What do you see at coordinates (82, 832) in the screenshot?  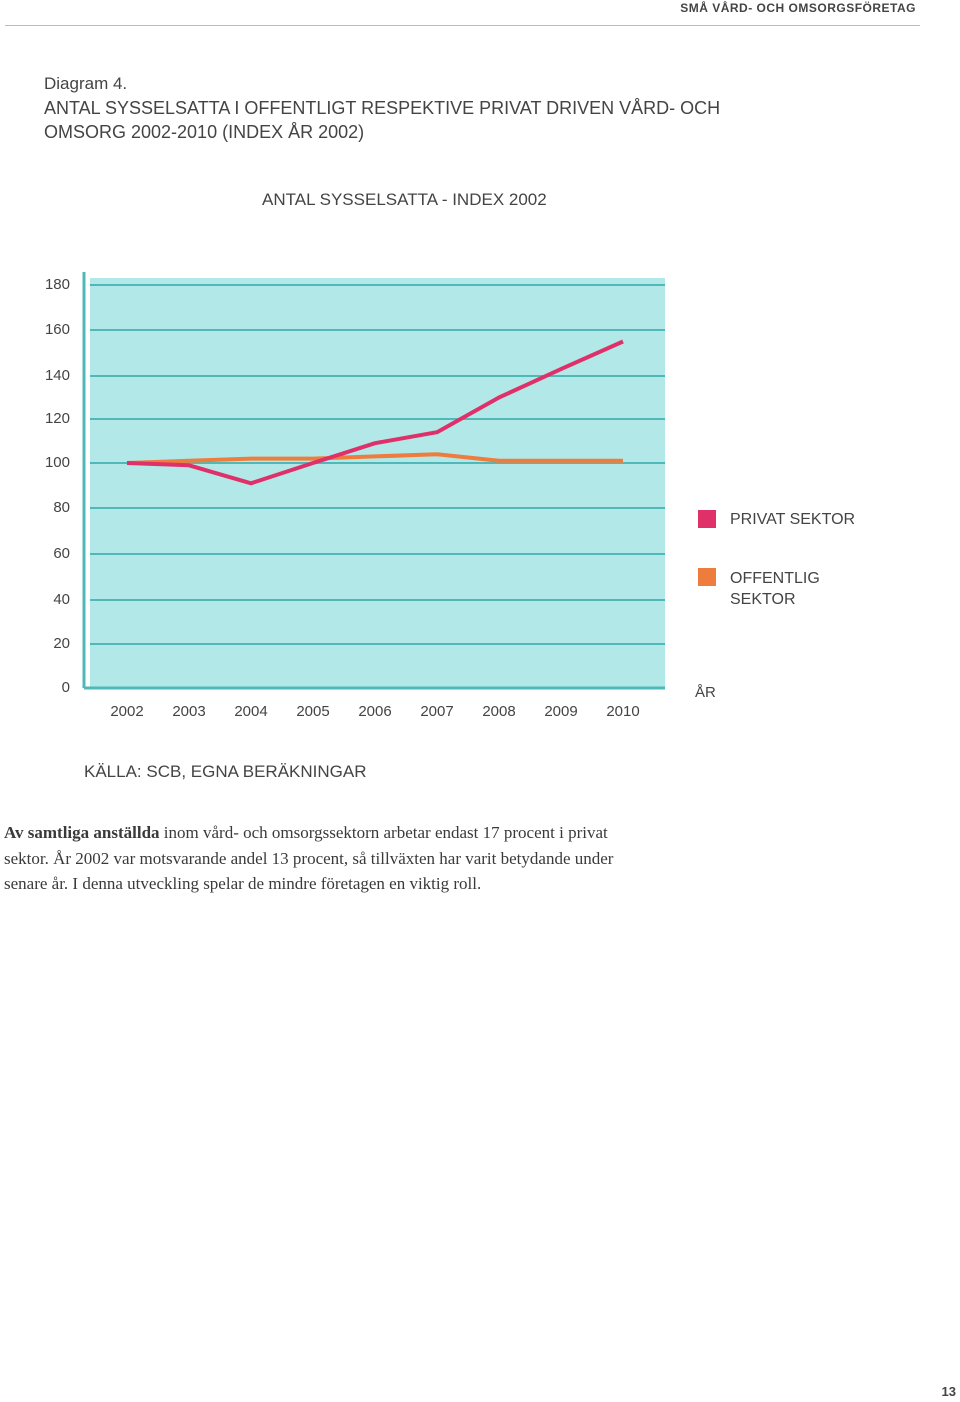 I see `body-lead: Av samtliga anställda` at bounding box center [82, 832].